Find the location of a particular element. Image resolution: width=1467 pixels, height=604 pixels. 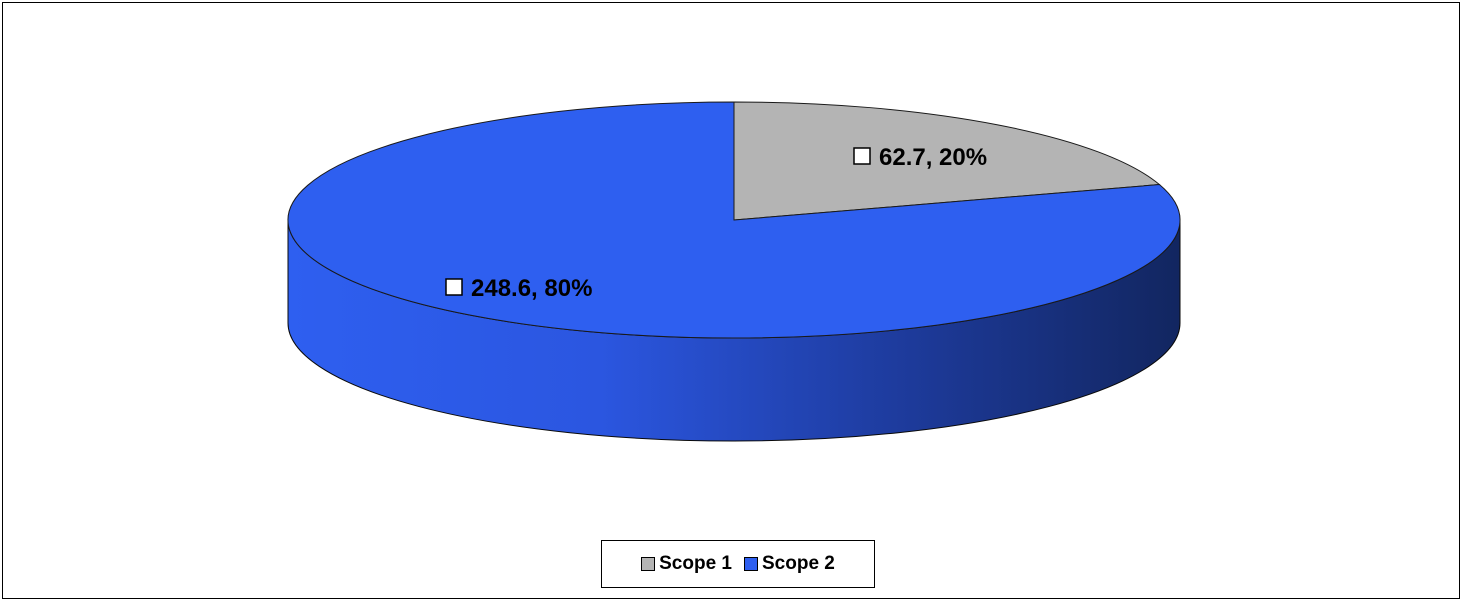

legend: Scope 1 Scope 2 is located at coordinates (738, 564).